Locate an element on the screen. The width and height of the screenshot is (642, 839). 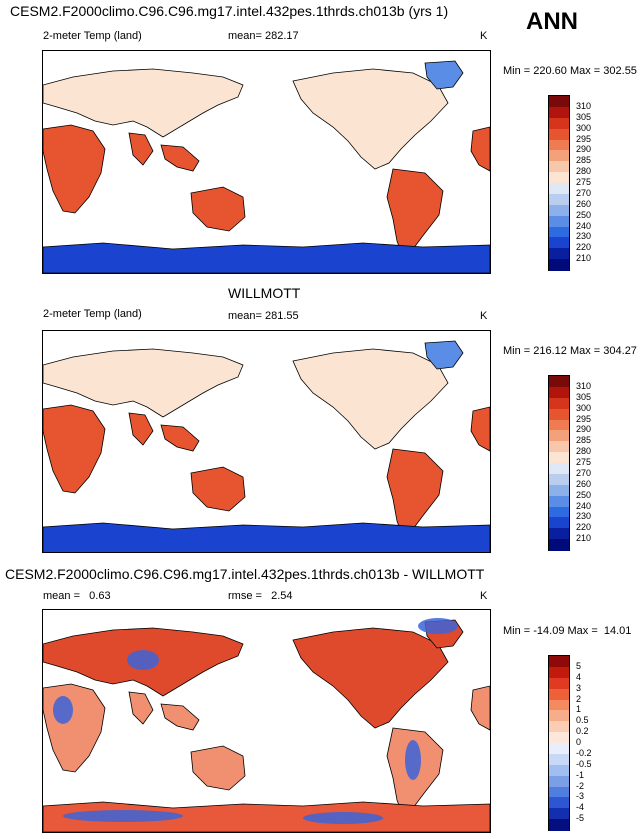
colorbar-tick-label: 220 is located at coordinates (584, 527).